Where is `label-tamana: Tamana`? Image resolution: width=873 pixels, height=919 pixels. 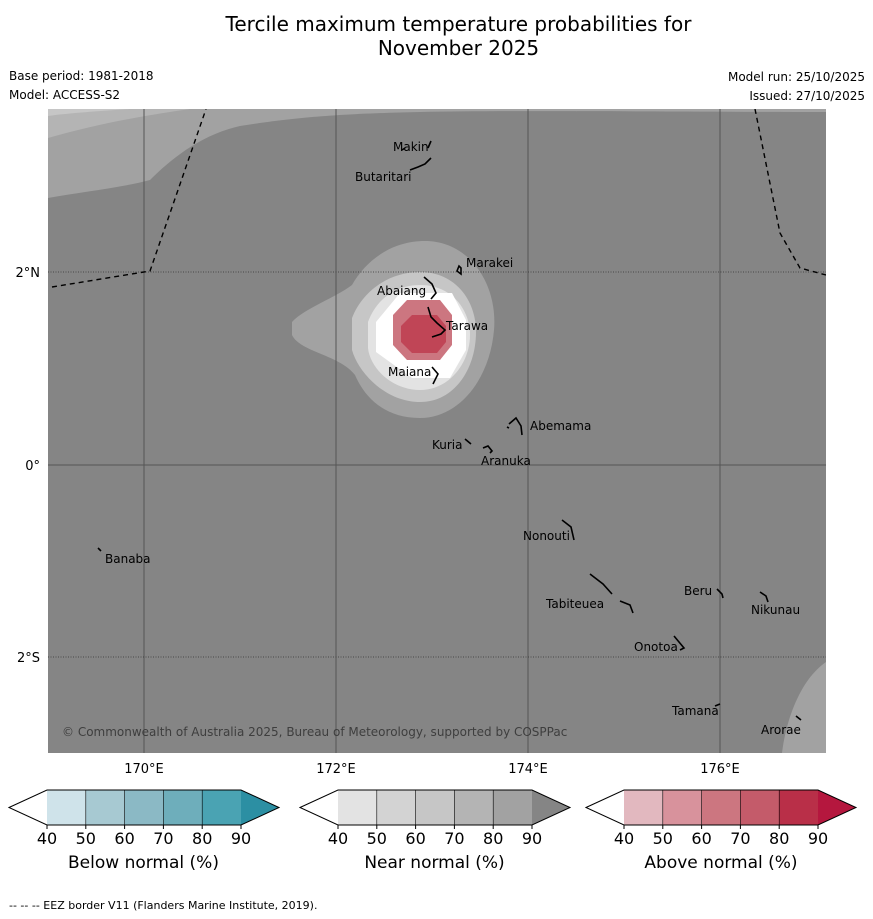 label-tamana: Tamana is located at coordinates (695, 711).